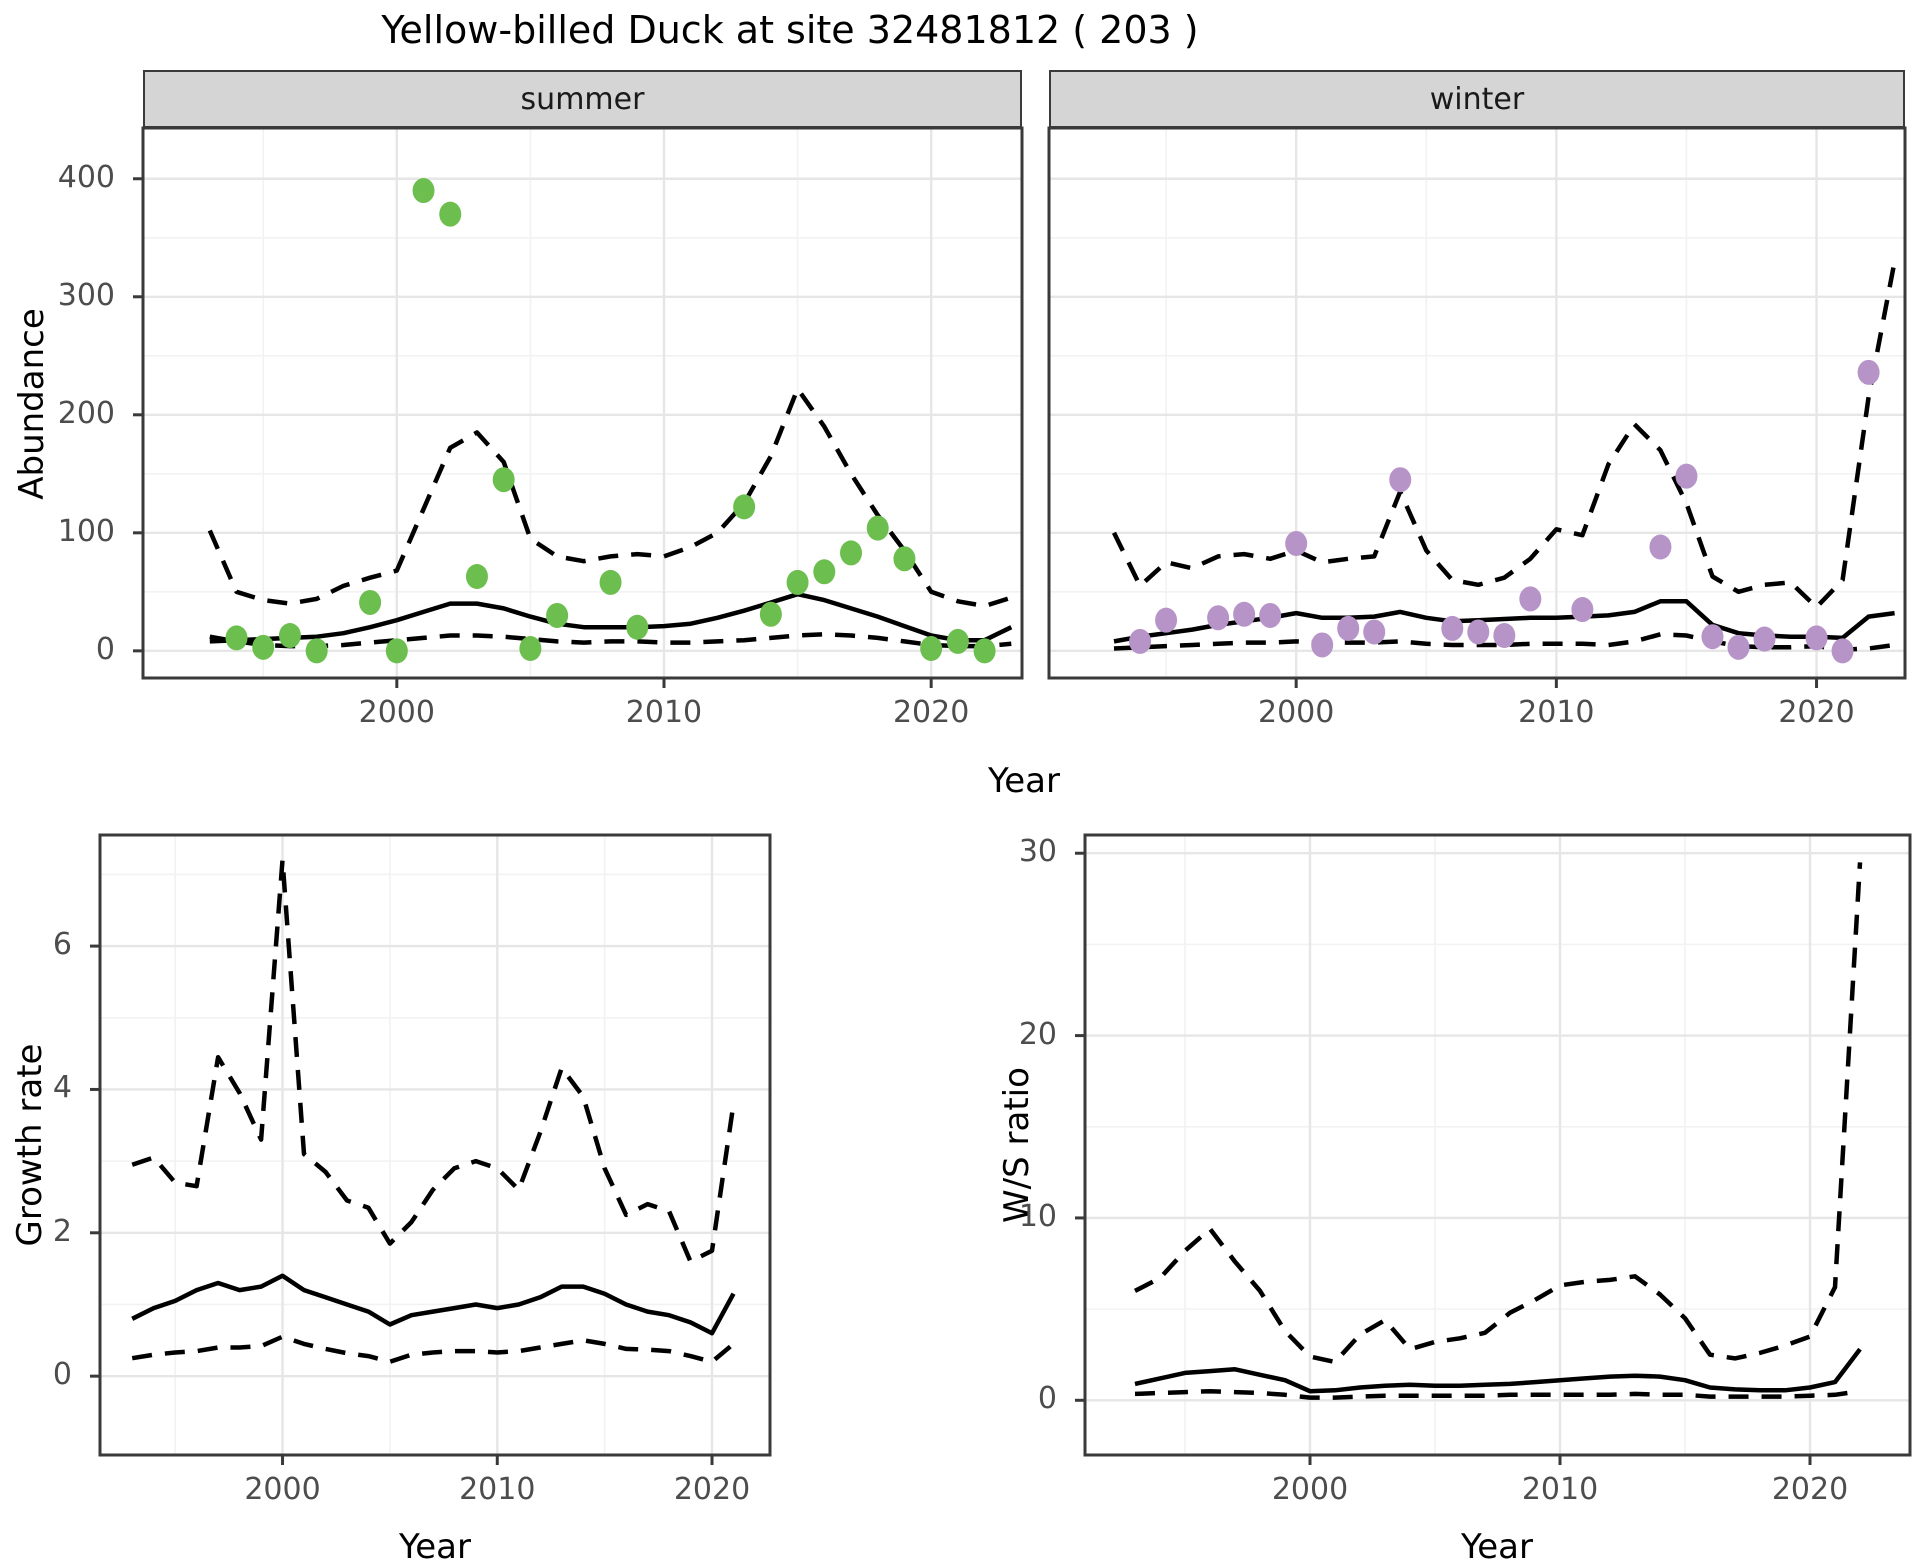 This screenshot has height=1560, width=1920. Describe the element at coordinates (1477, 99) in the screenshot. I see `facet-strip-winter: winter` at that location.